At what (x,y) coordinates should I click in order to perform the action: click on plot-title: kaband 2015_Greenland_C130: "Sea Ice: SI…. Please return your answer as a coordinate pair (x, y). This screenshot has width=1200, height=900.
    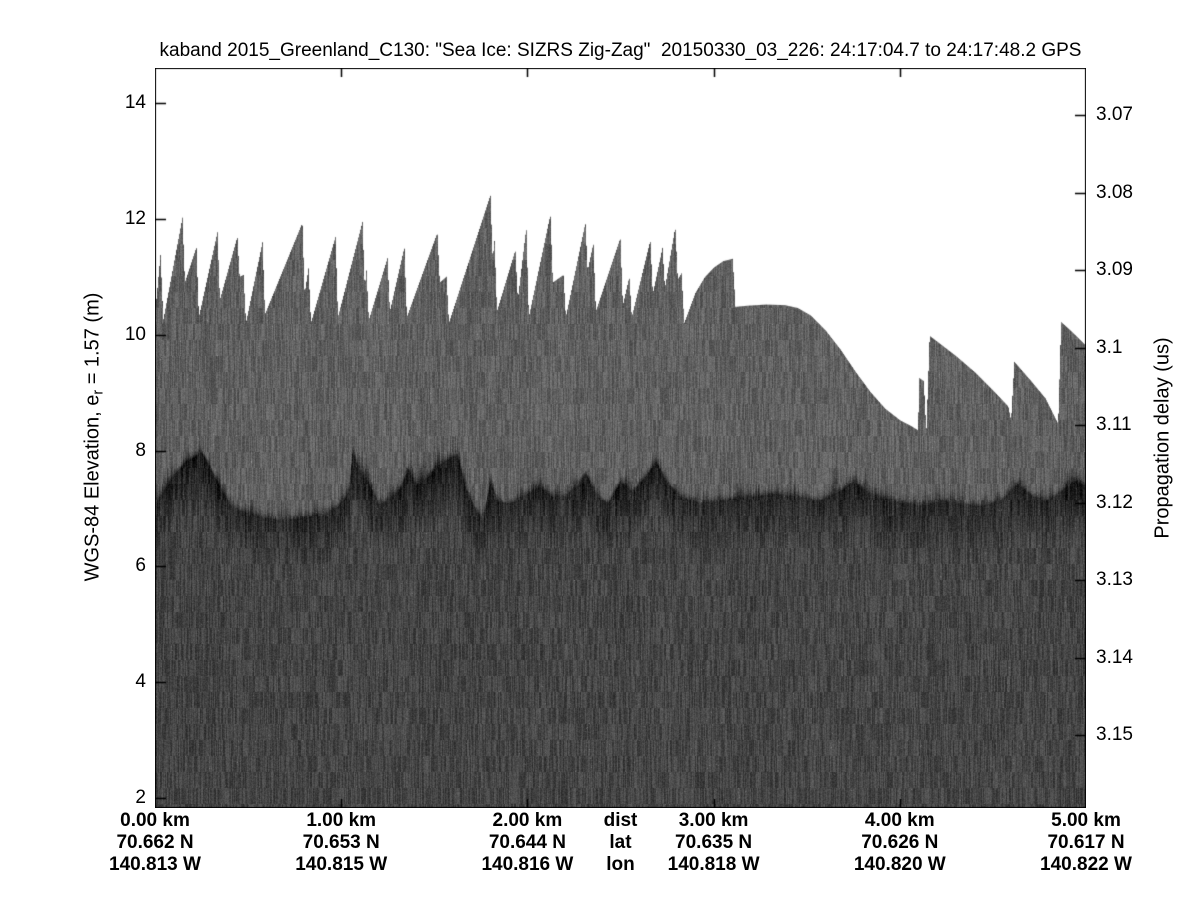
    Looking at the image, I should click on (620, 50).